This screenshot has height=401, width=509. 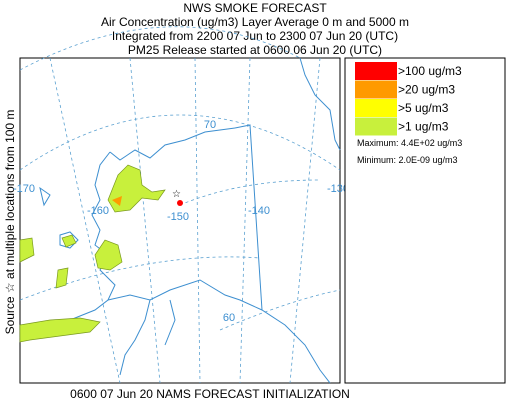 I want to click on lon-label: -140, so click(x=259, y=211).